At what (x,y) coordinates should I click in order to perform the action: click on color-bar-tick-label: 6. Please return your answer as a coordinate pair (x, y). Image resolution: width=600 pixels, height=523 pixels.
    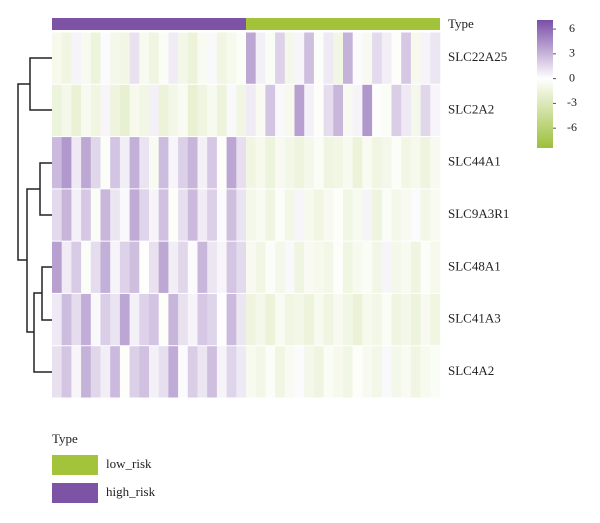
    Looking at the image, I should click on (572, 28).